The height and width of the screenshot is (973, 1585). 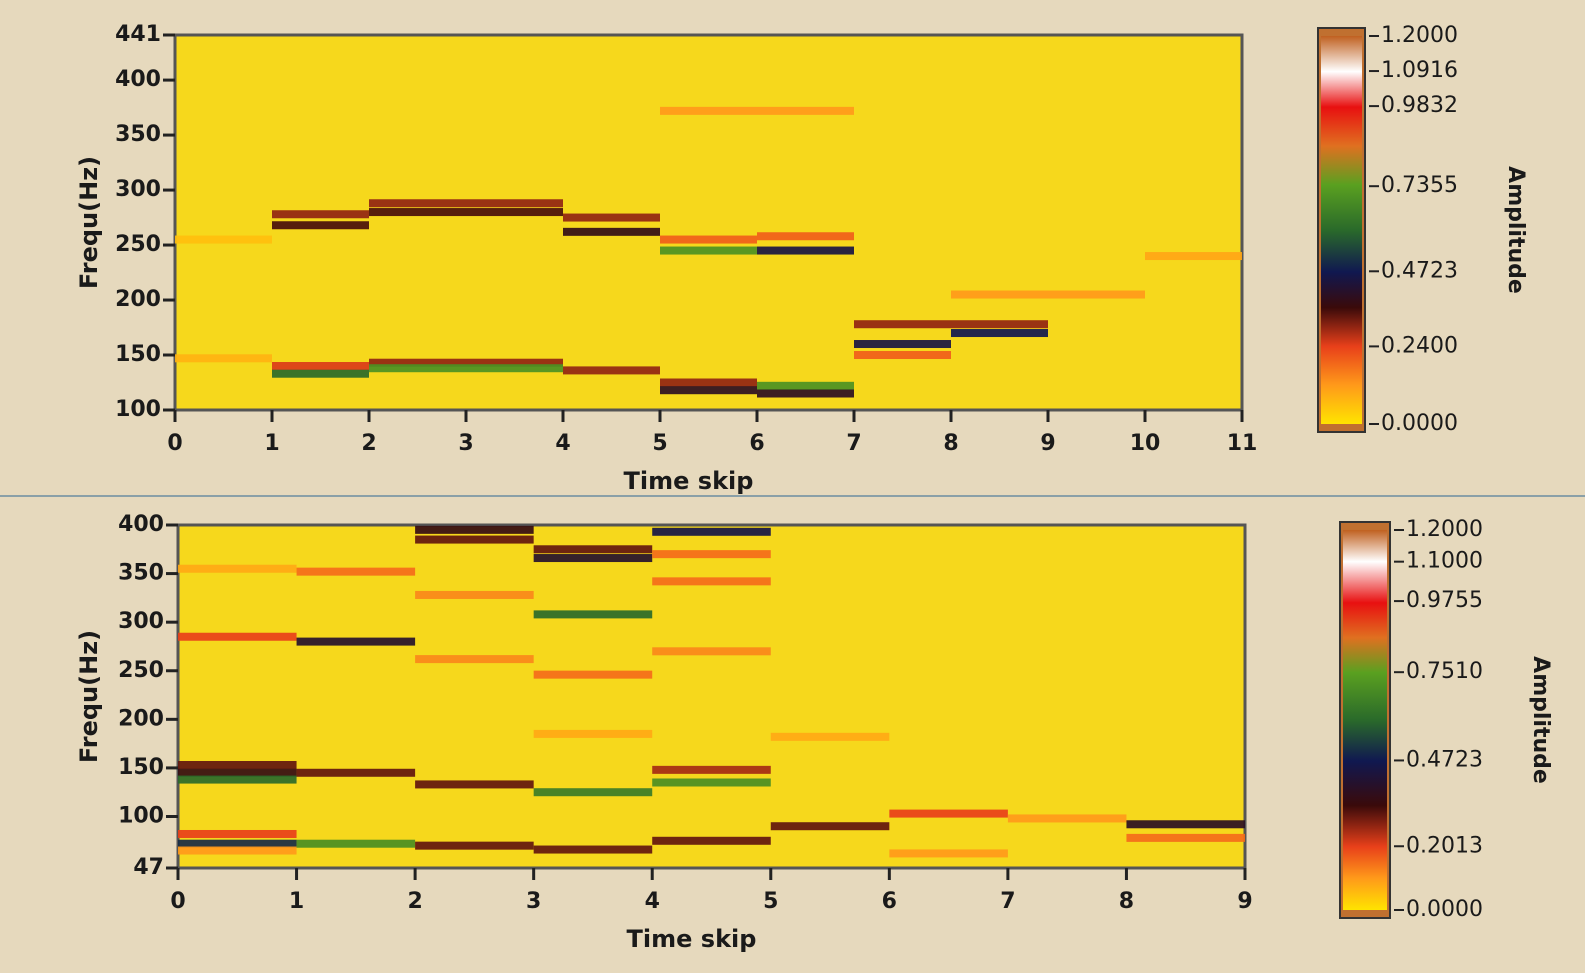 I want to click on x-tick-label: 5, so click(x=770, y=901).